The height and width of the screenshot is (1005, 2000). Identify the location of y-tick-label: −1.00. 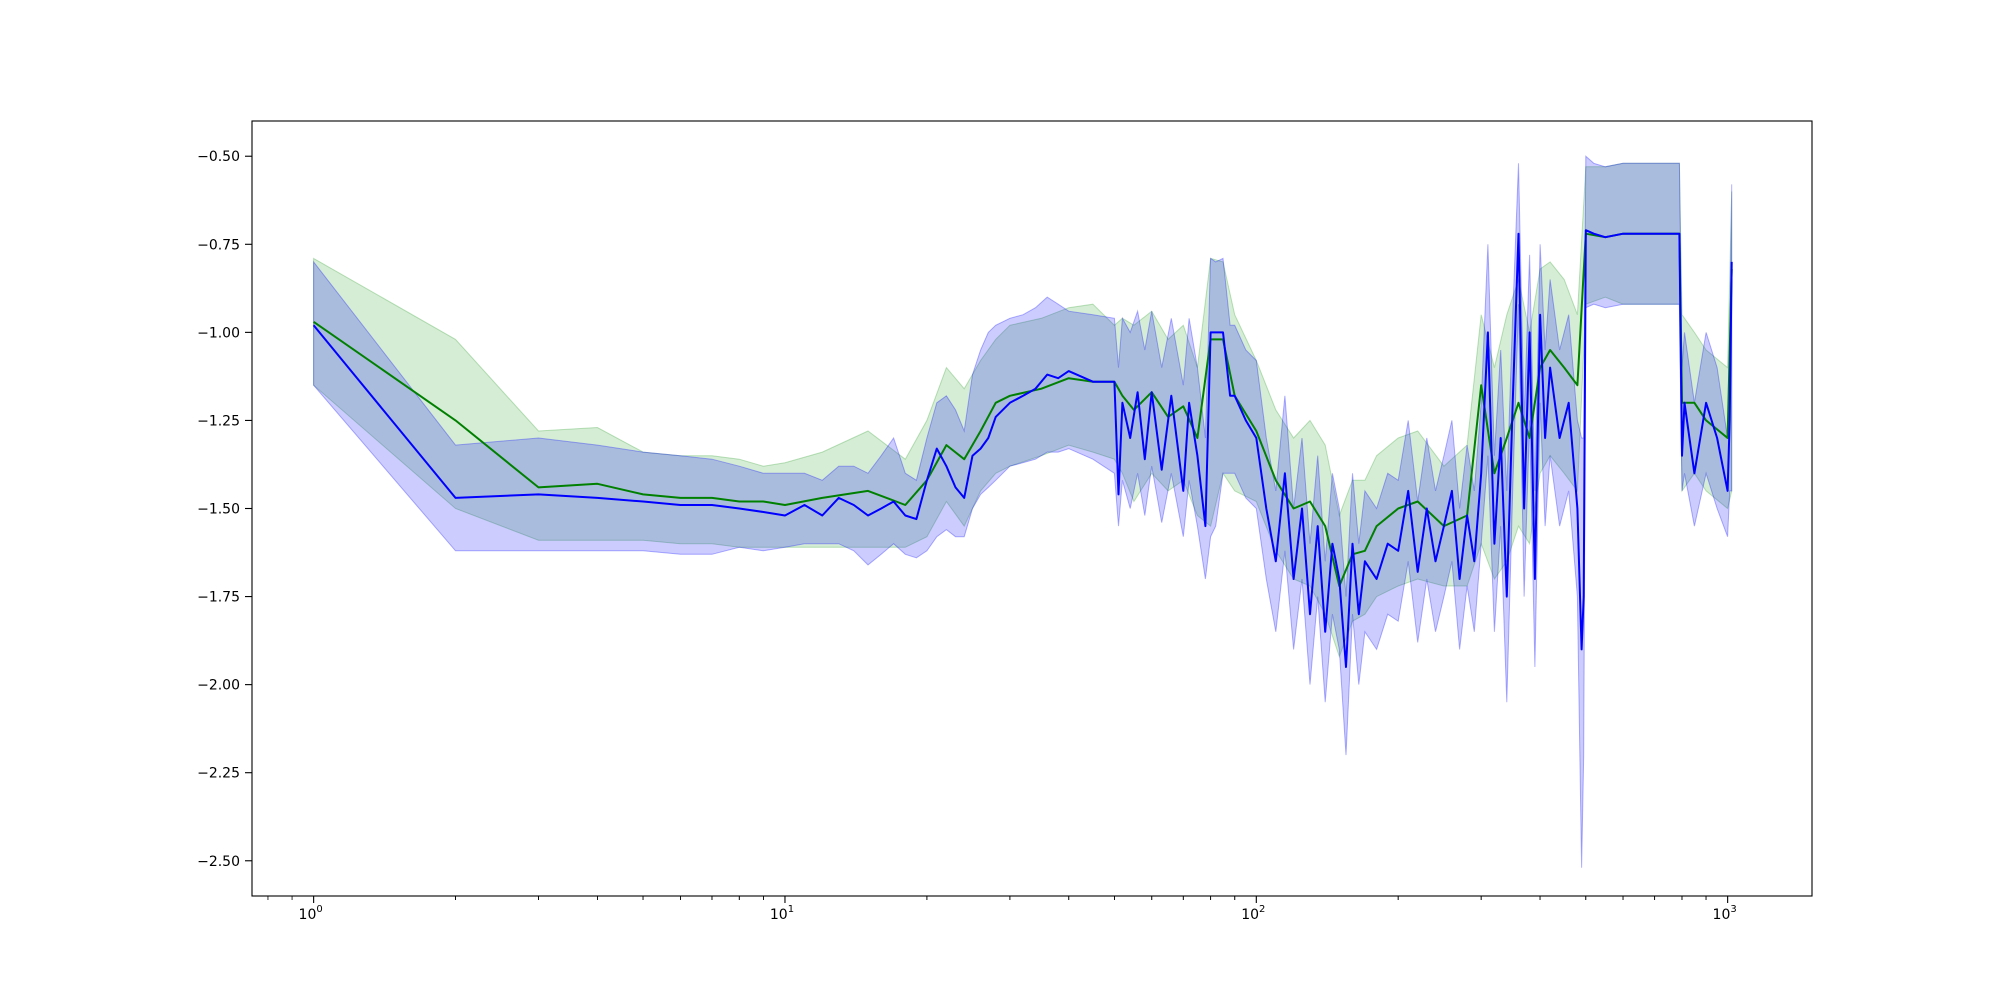
(218, 333).